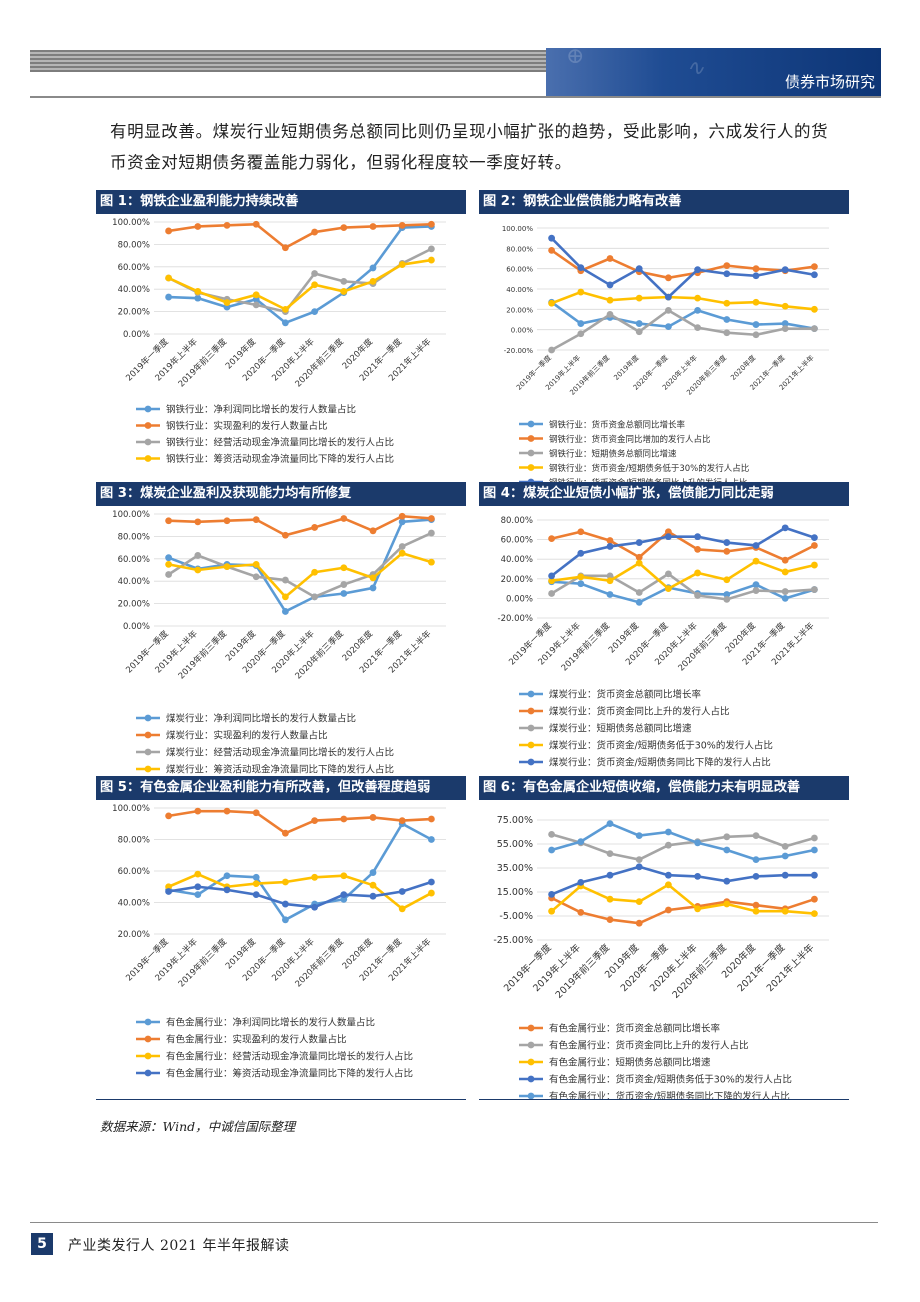 This screenshot has width=920, height=1302. Describe the element at coordinates (713, 72) in the screenshot. I see `header-banner: ⊕ ∿ 债券市场研究` at that location.